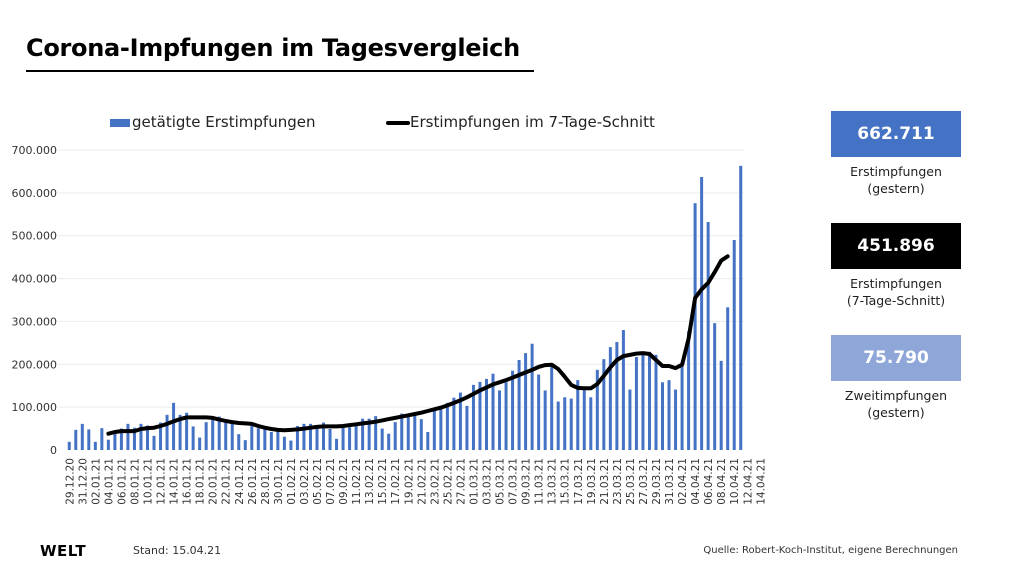 This screenshot has height=570, width=1024. Describe the element at coordinates (592, 481) in the screenshot. I see `x-tick-label: 19.03.21` at that location.